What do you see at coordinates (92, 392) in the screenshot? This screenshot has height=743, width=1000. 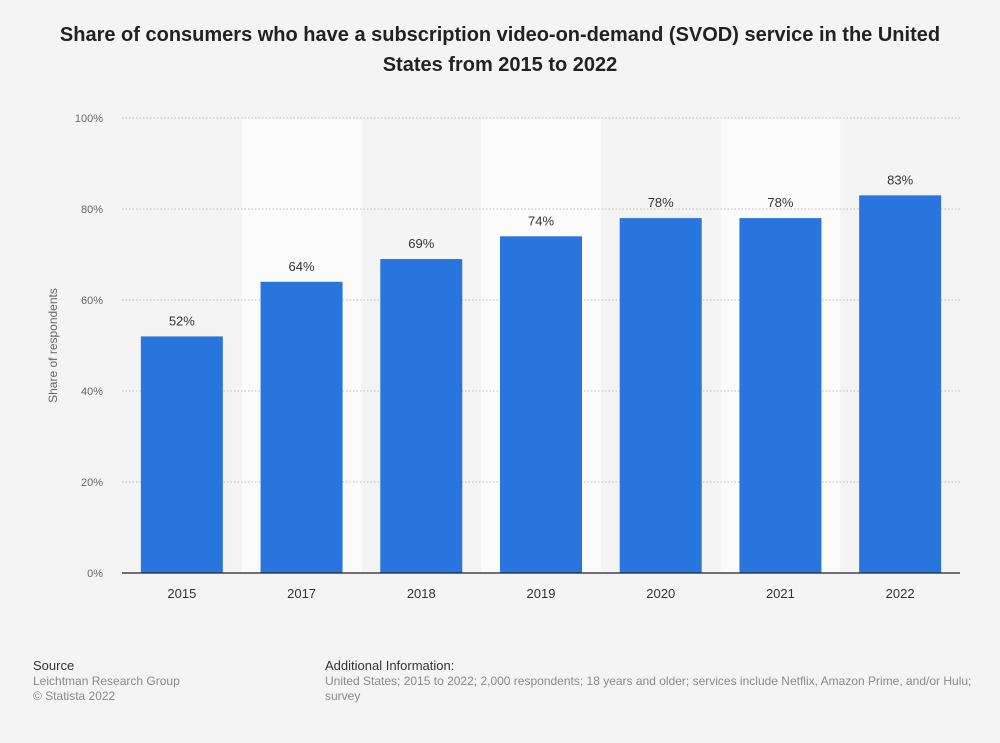 I see `y-tick-label: 40%` at bounding box center [92, 392].